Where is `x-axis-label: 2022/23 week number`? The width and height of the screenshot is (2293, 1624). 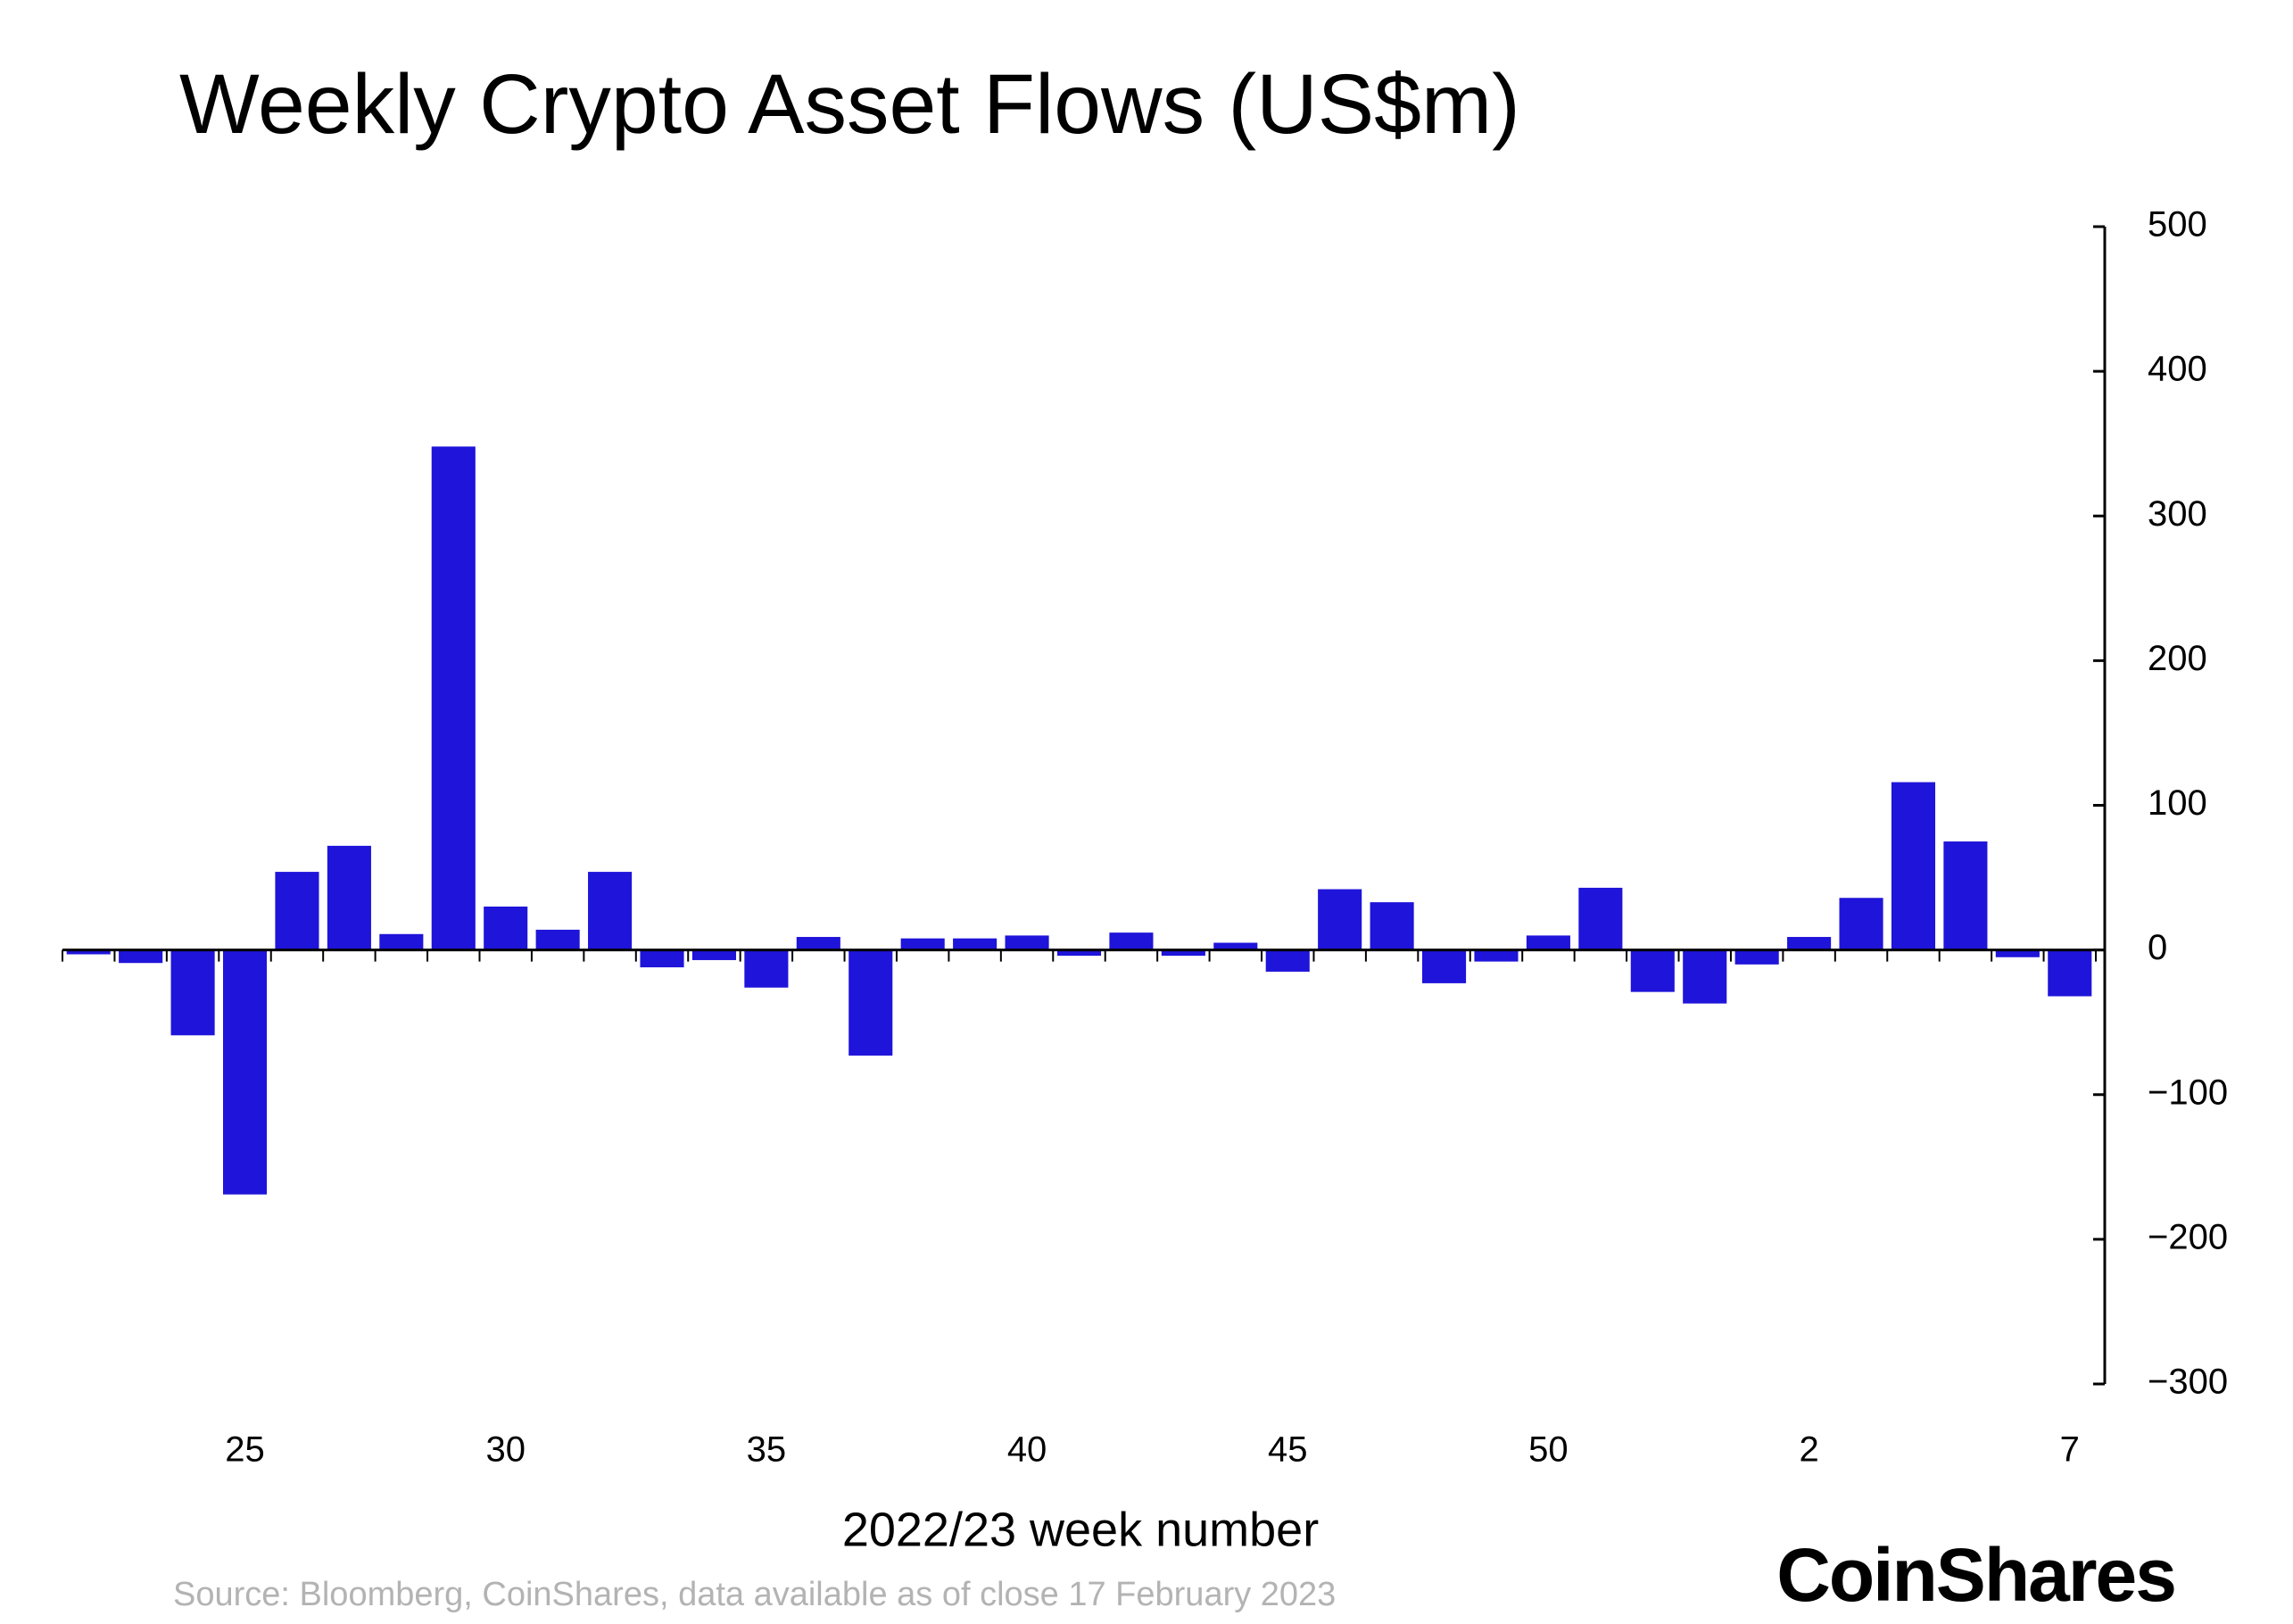
x-axis-label: 2022/23 week number is located at coordinates (1080, 1529).